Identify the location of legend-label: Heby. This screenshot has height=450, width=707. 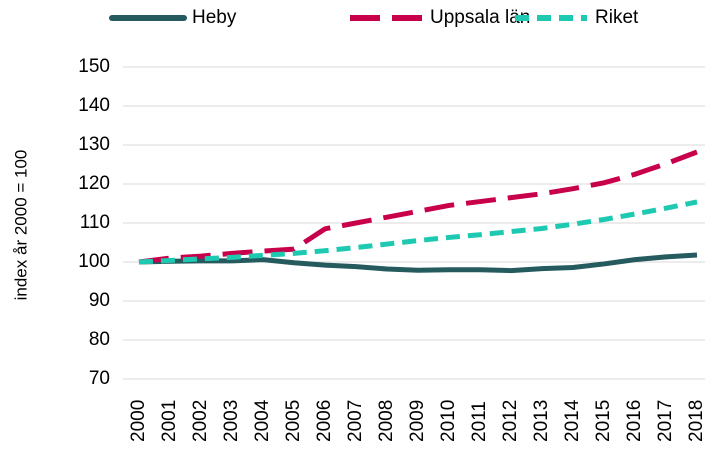
(214, 17).